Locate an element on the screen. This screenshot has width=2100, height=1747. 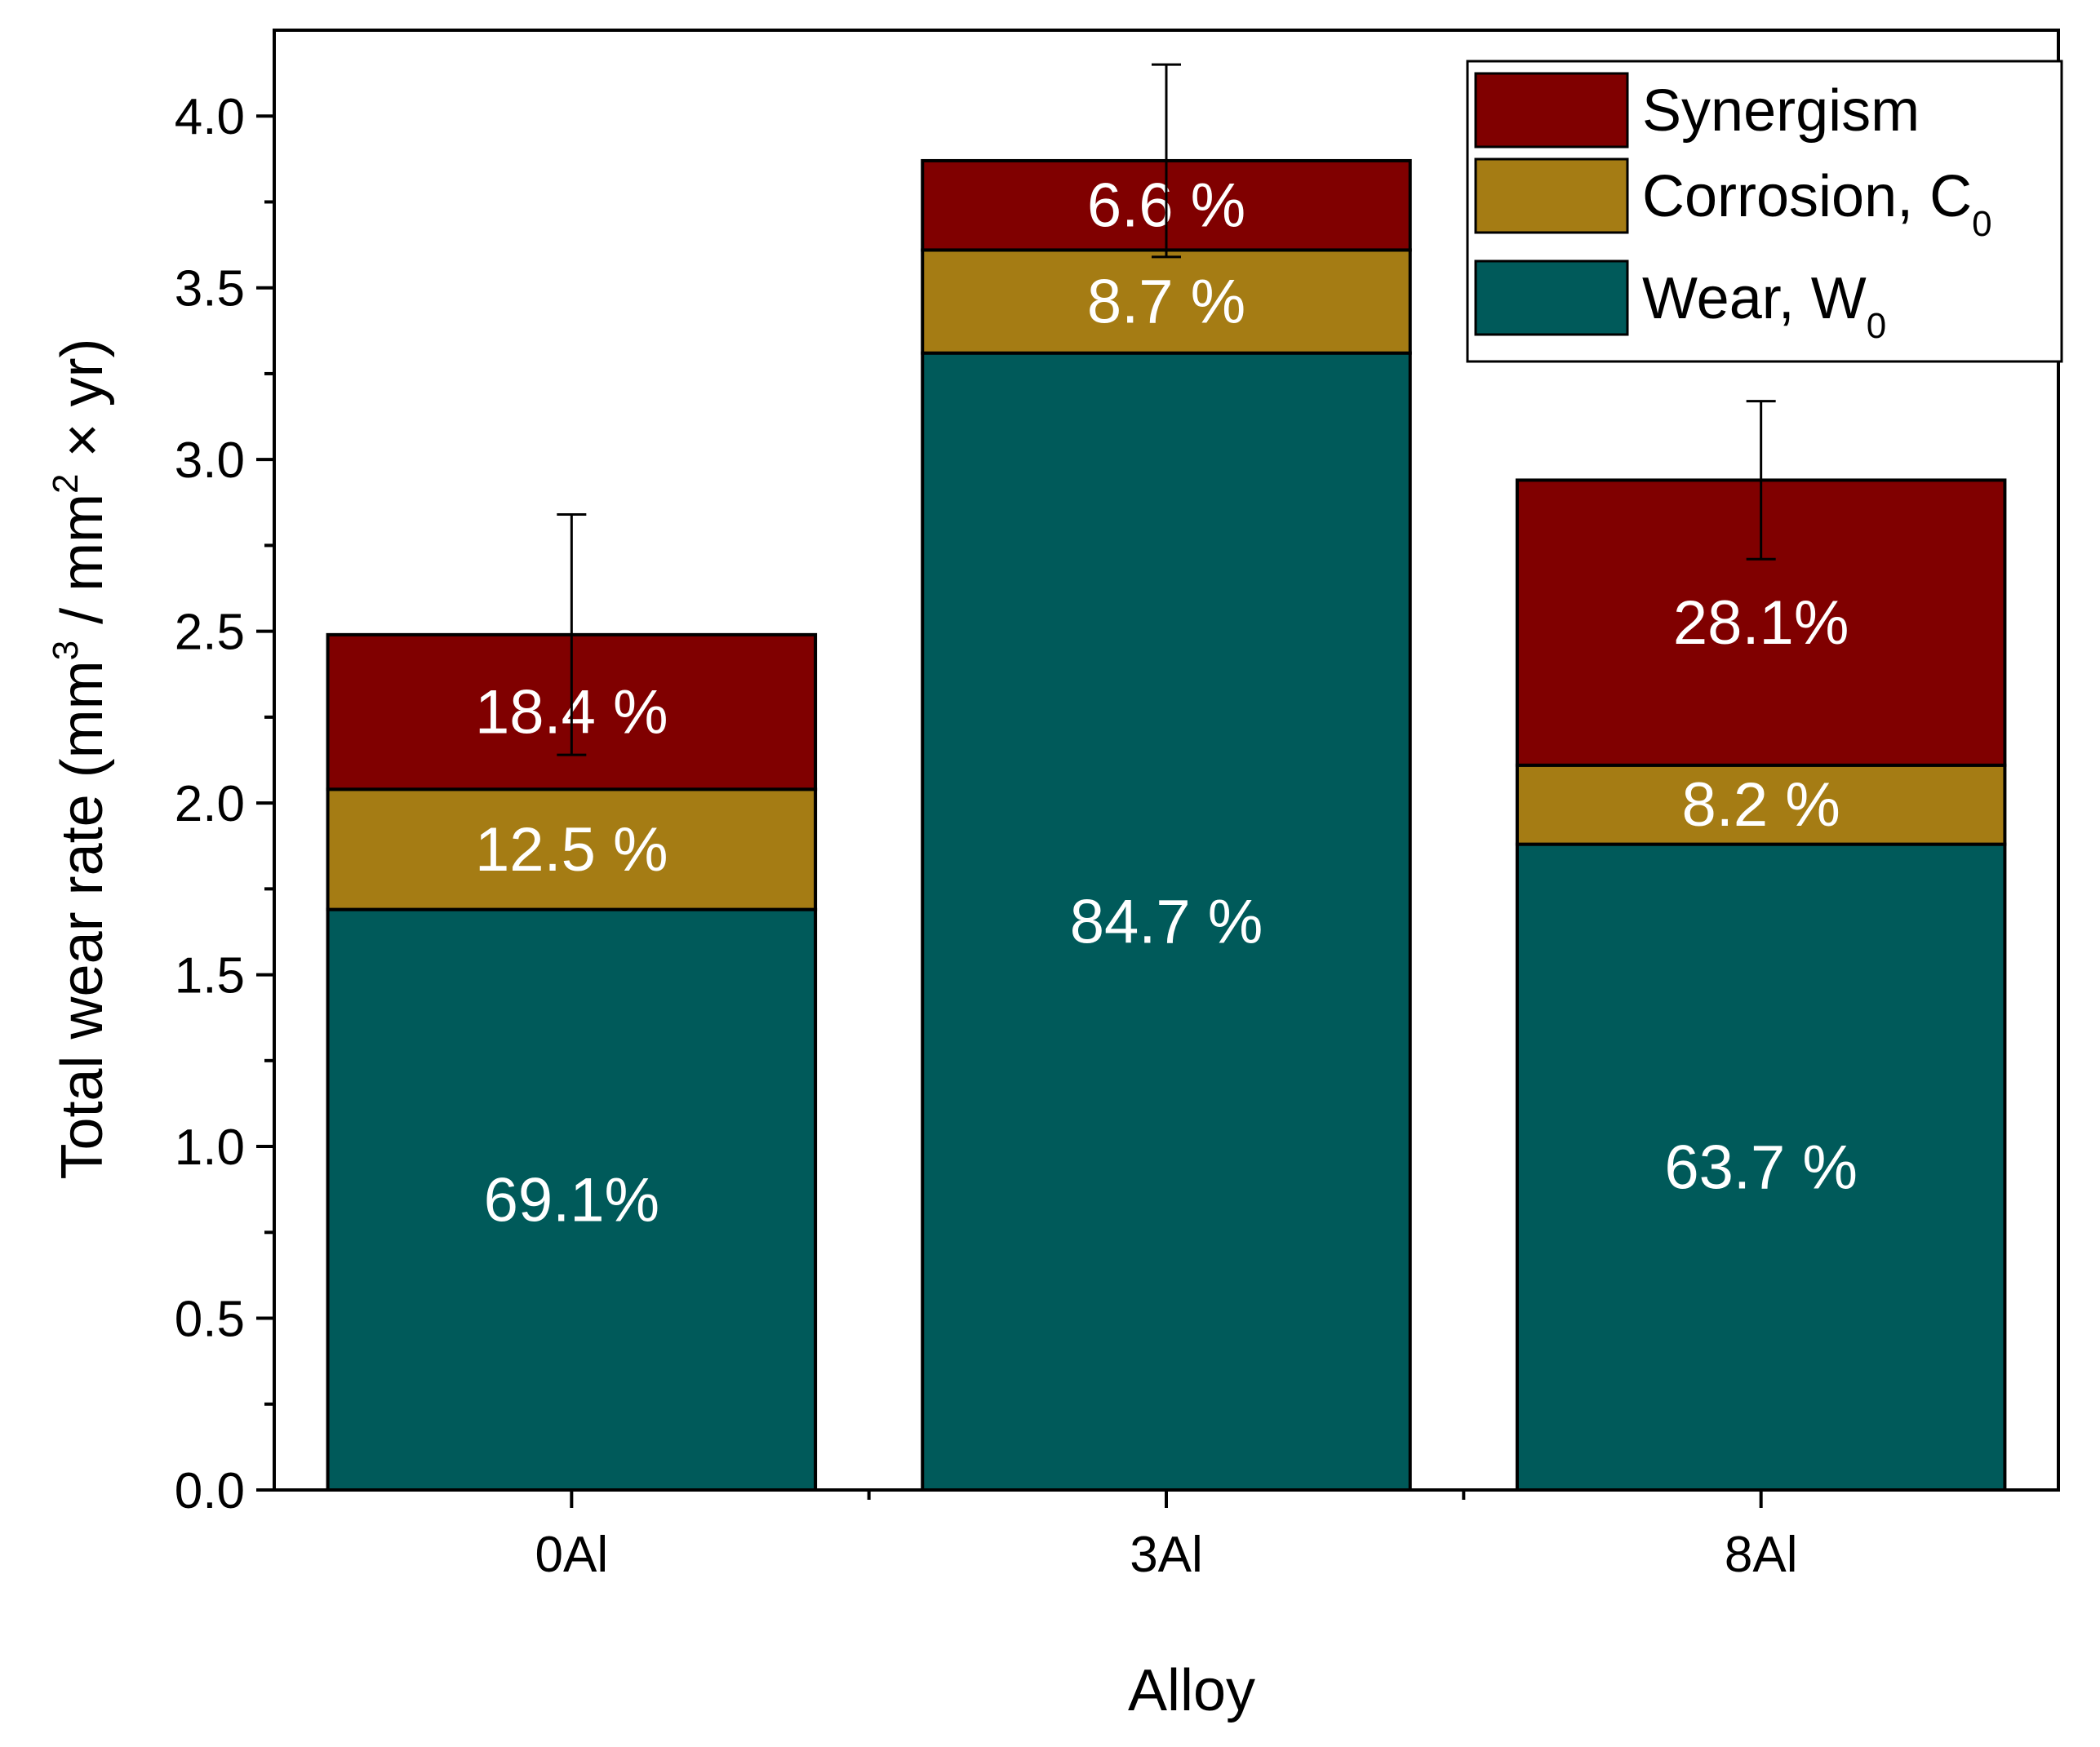
bar-8Al-corrosion-c is located at coordinates (1761, 804).